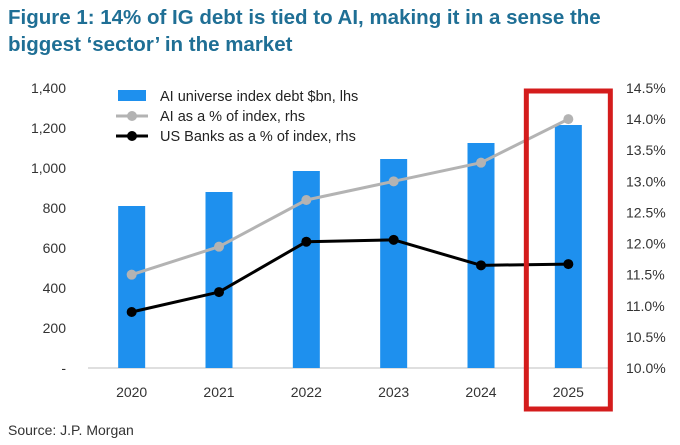 The image size is (680, 445). I want to click on x-tick-label-2025: 2025, so click(568, 392).